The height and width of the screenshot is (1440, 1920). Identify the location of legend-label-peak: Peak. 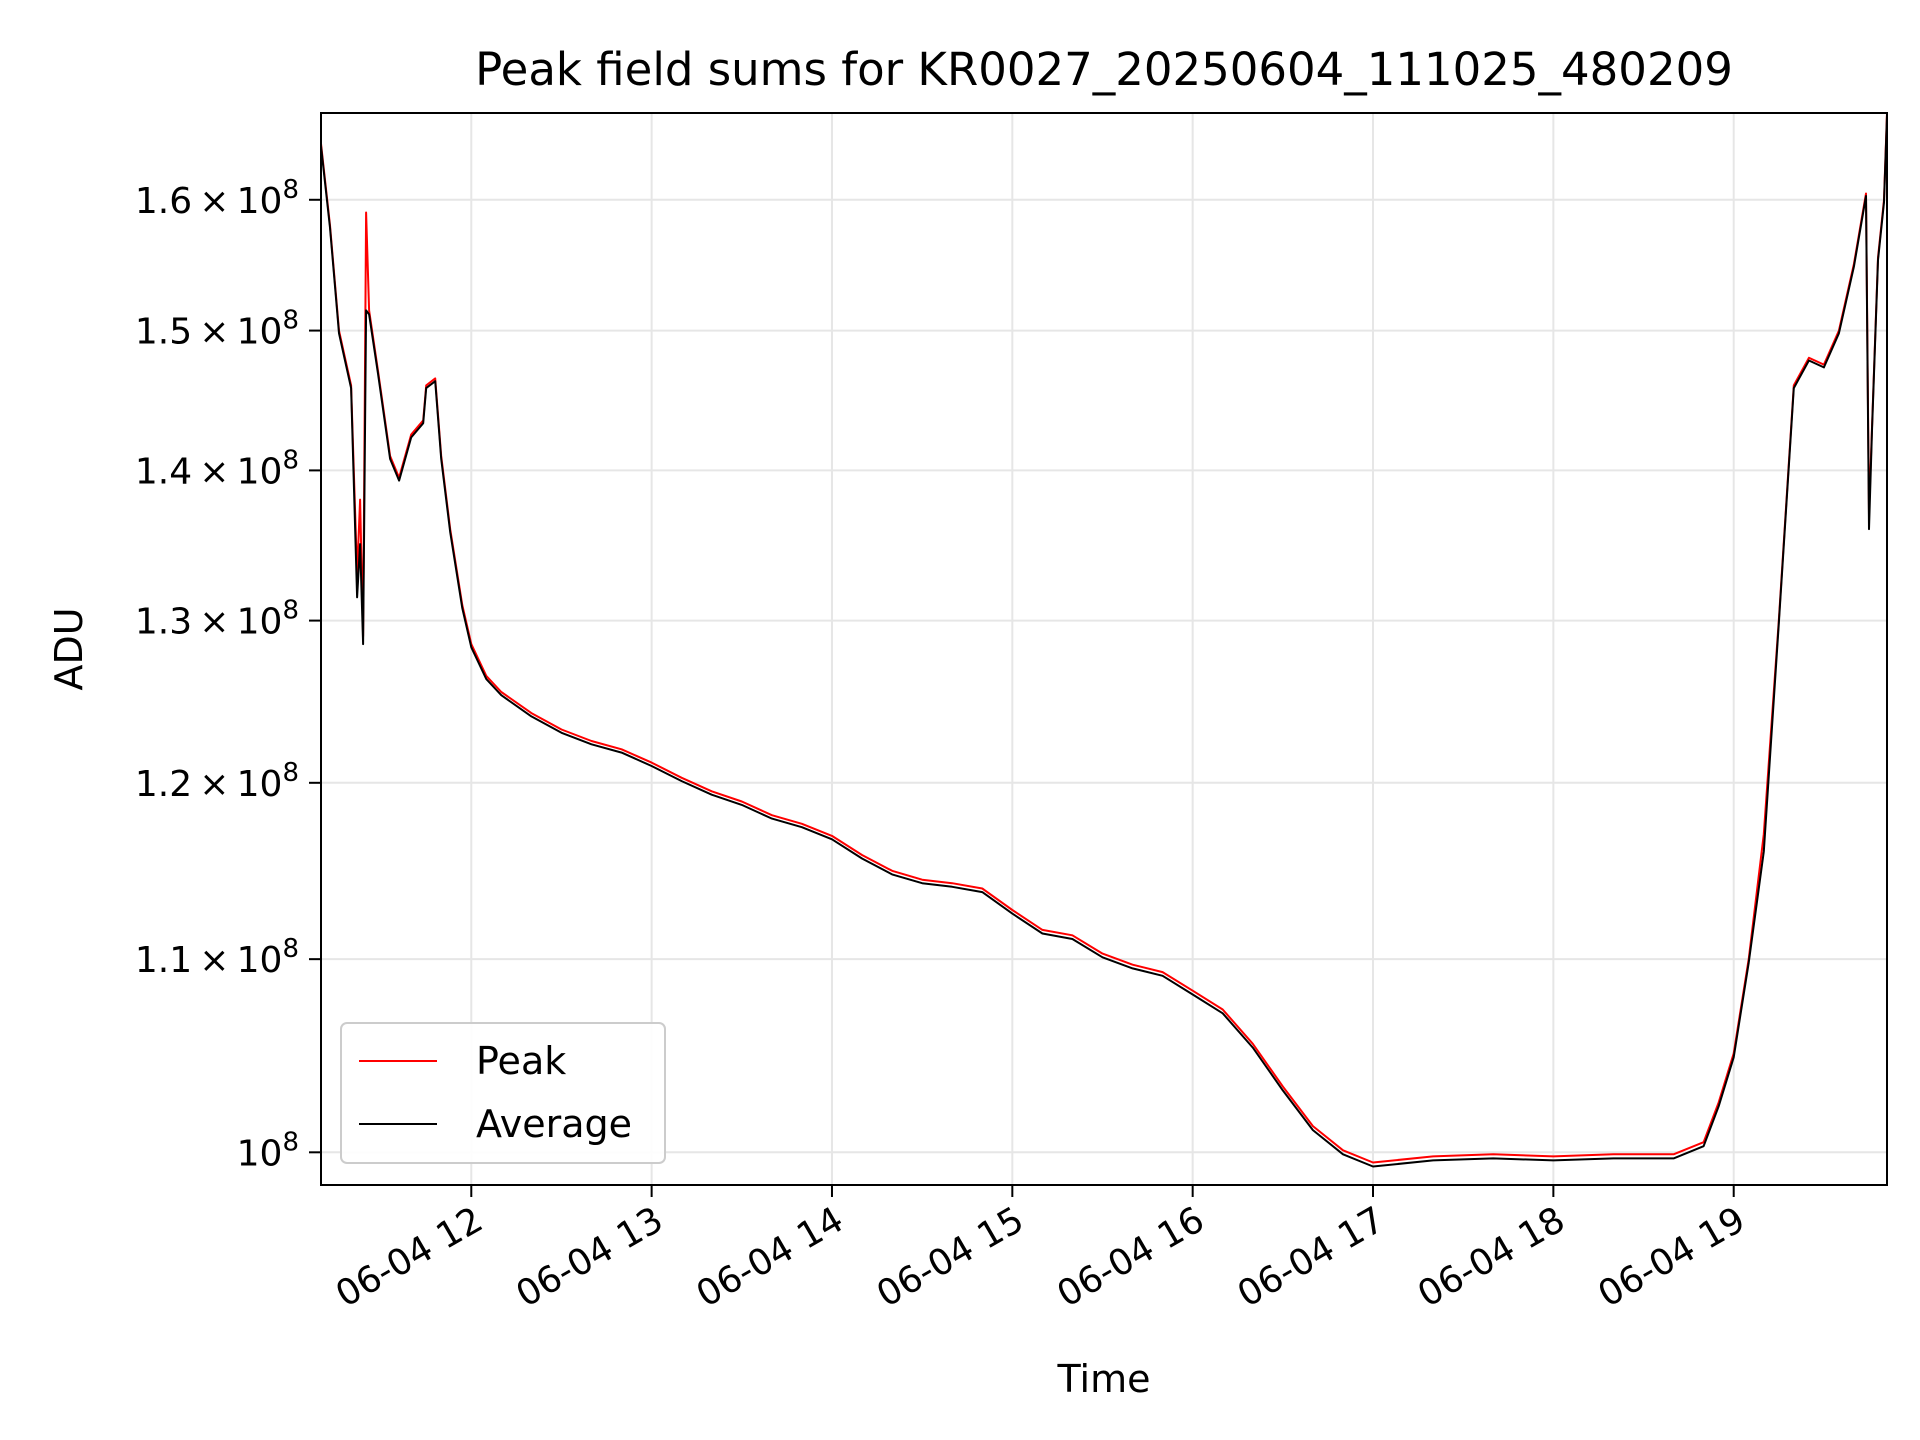
(521, 1061).